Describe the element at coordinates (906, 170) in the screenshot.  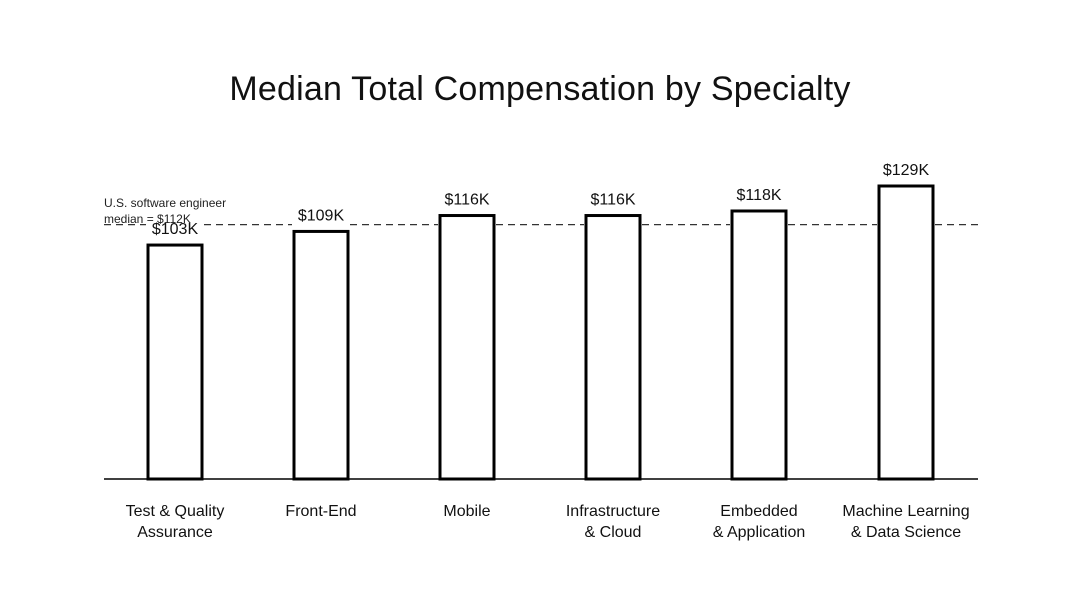
I see `bar-value-label: $129K` at that location.